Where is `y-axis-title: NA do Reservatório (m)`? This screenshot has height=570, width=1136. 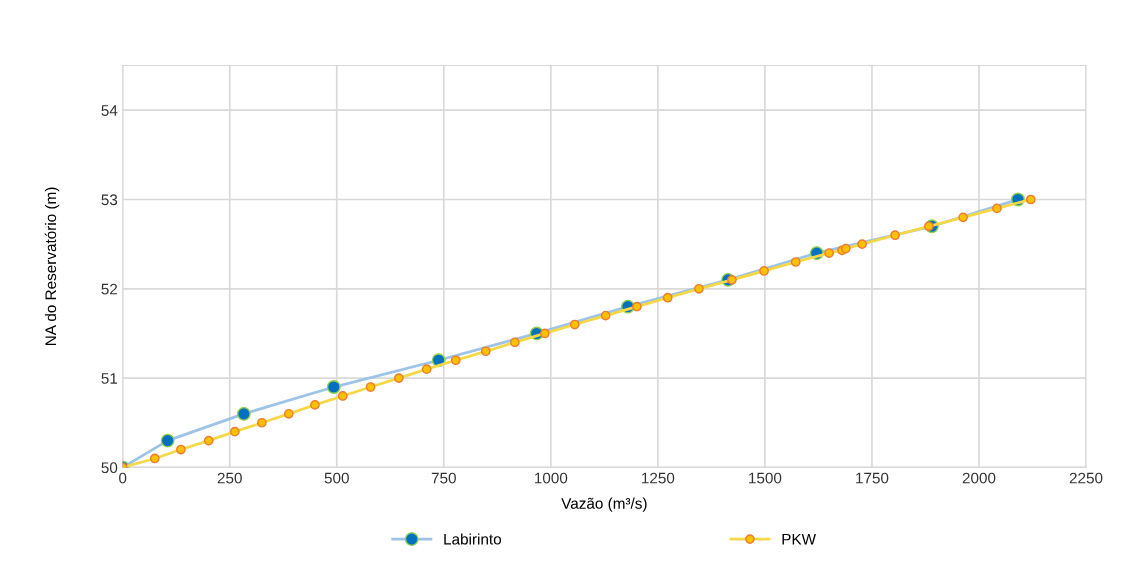
y-axis-title: NA do Reservatório (m) is located at coordinates (52, 266).